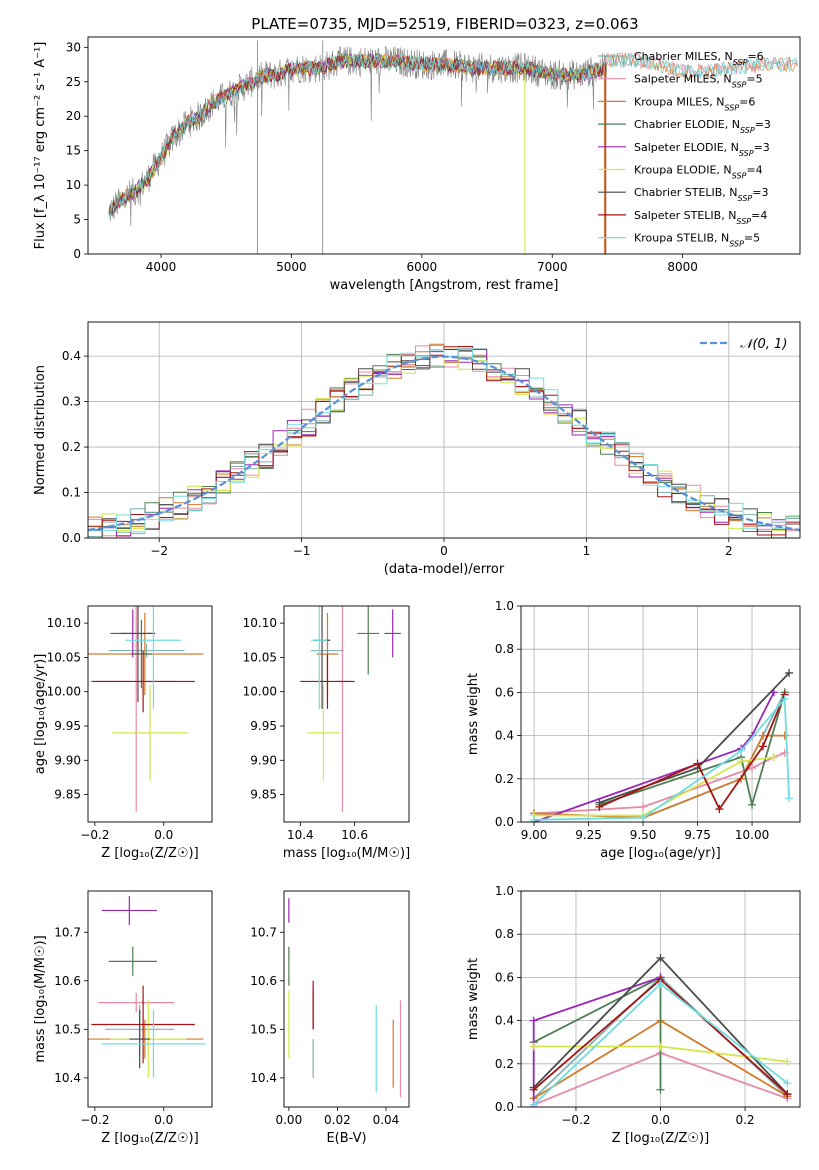 The width and height of the screenshot is (819, 1170). What do you see at coordinates (687, 124) in the screenshot?
I see `legend-text: Chabrier ELODIE, N` at bounding box center [687, 124].